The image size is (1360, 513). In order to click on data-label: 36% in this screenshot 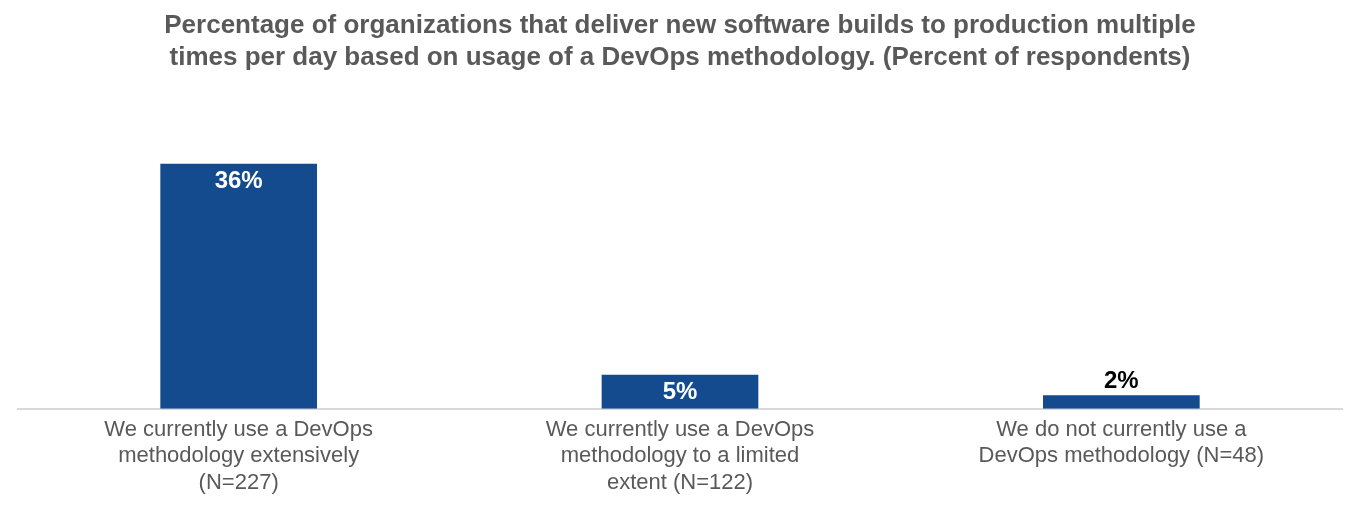, I will do `click(238, 180)`.